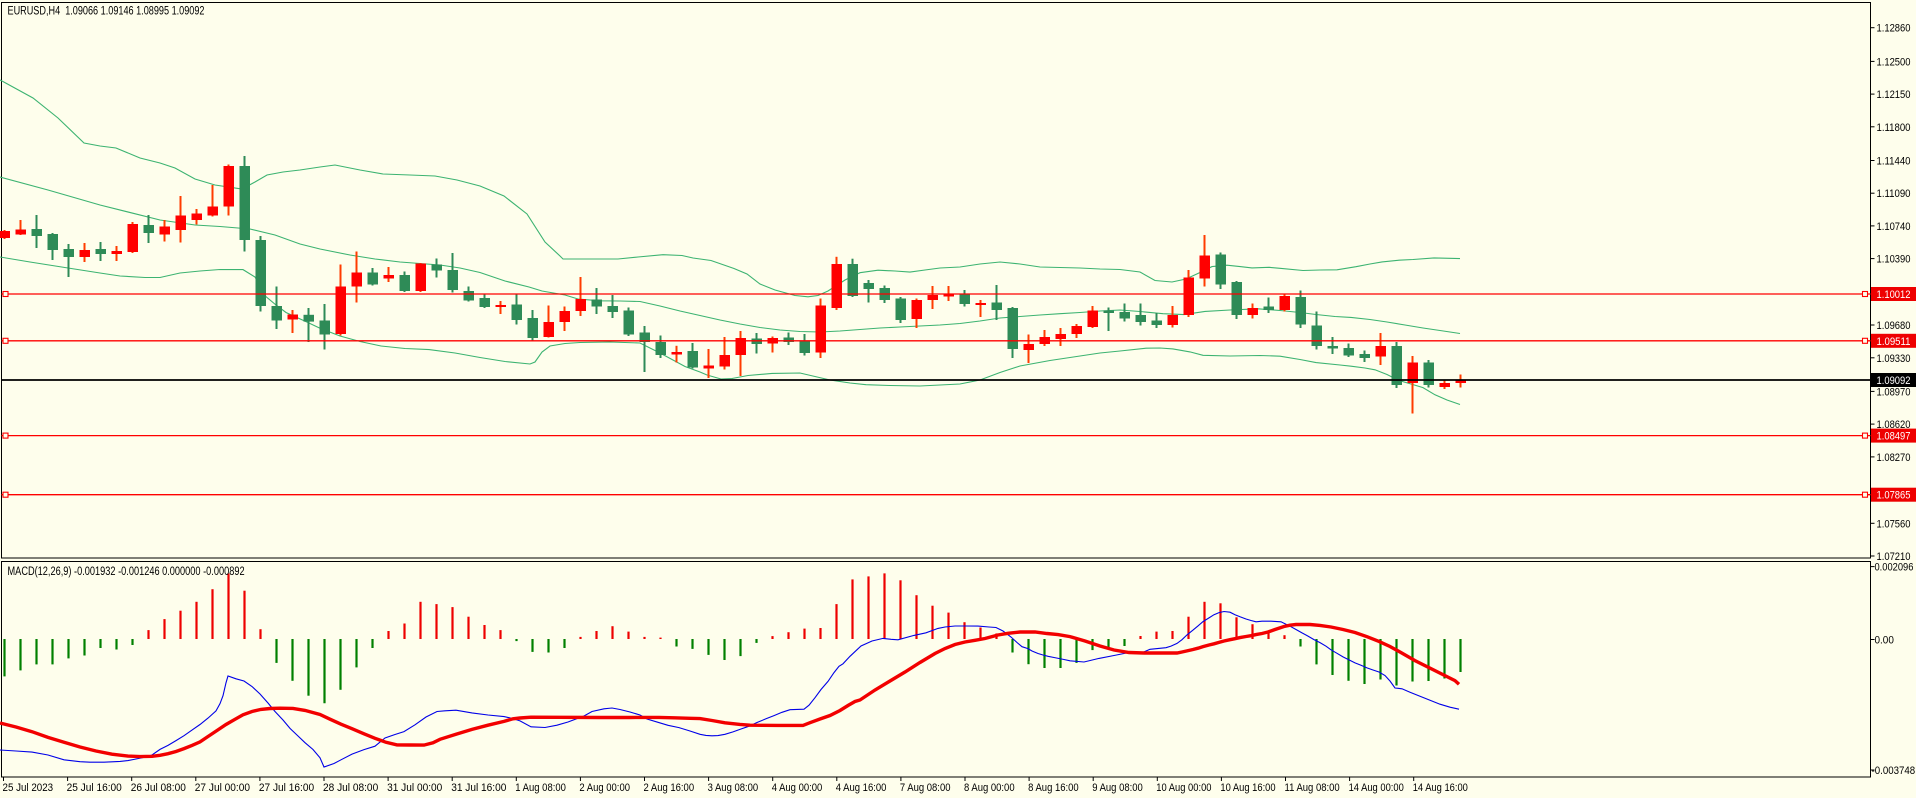 The width and height of the screenshot is (1916, 798). Describe the element at coordinates (94, 788) in the screenshot. I see `svg-text: 25 Jul 16:00` at that location.